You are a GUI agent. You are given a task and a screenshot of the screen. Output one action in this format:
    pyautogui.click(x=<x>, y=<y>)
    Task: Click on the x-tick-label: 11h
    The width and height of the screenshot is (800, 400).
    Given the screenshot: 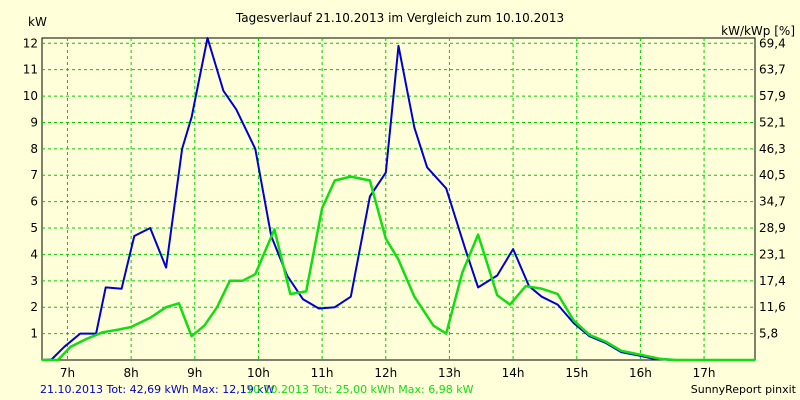 What is the action you would take?
    pyautogui.click(x=322, y=373)
    